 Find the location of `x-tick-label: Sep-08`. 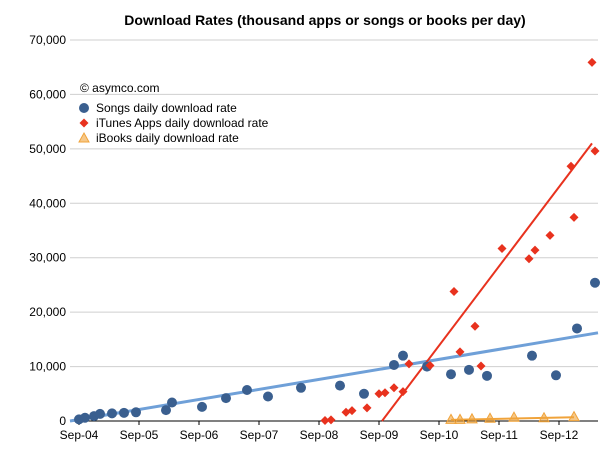

x-tick-label: Sep-08 is located at coordinates (319, 435).